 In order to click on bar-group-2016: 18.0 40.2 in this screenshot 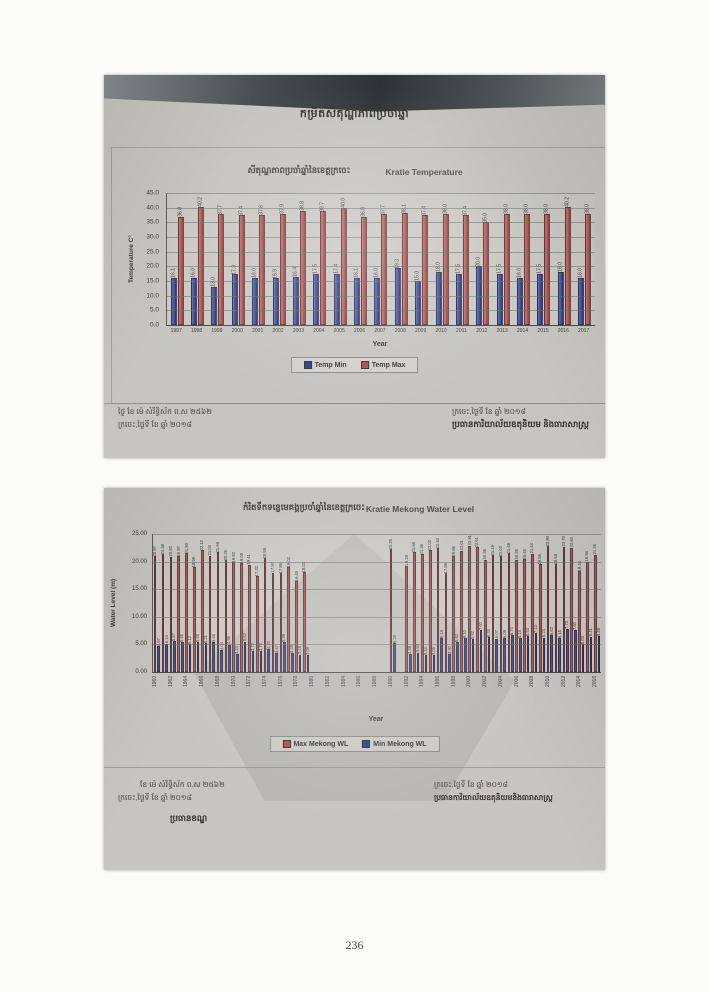, I will do `click(564, 259)`.